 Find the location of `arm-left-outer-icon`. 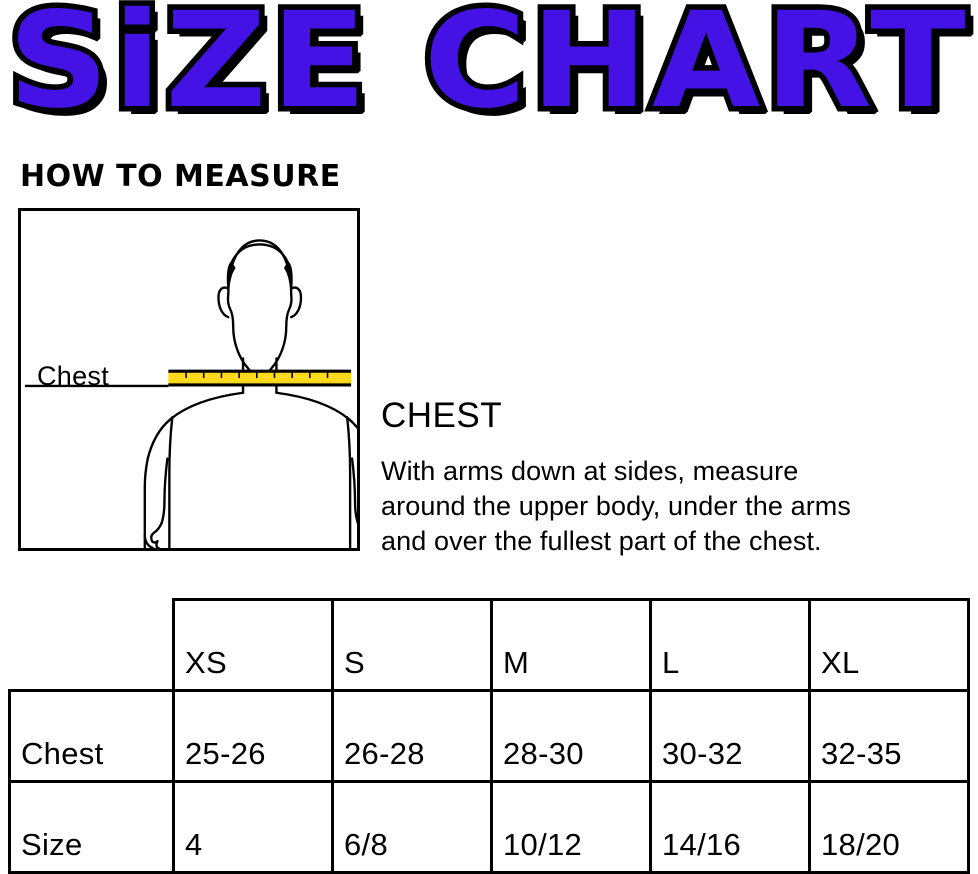

arm-left-outer-icon is located at coordinates (146, 502).